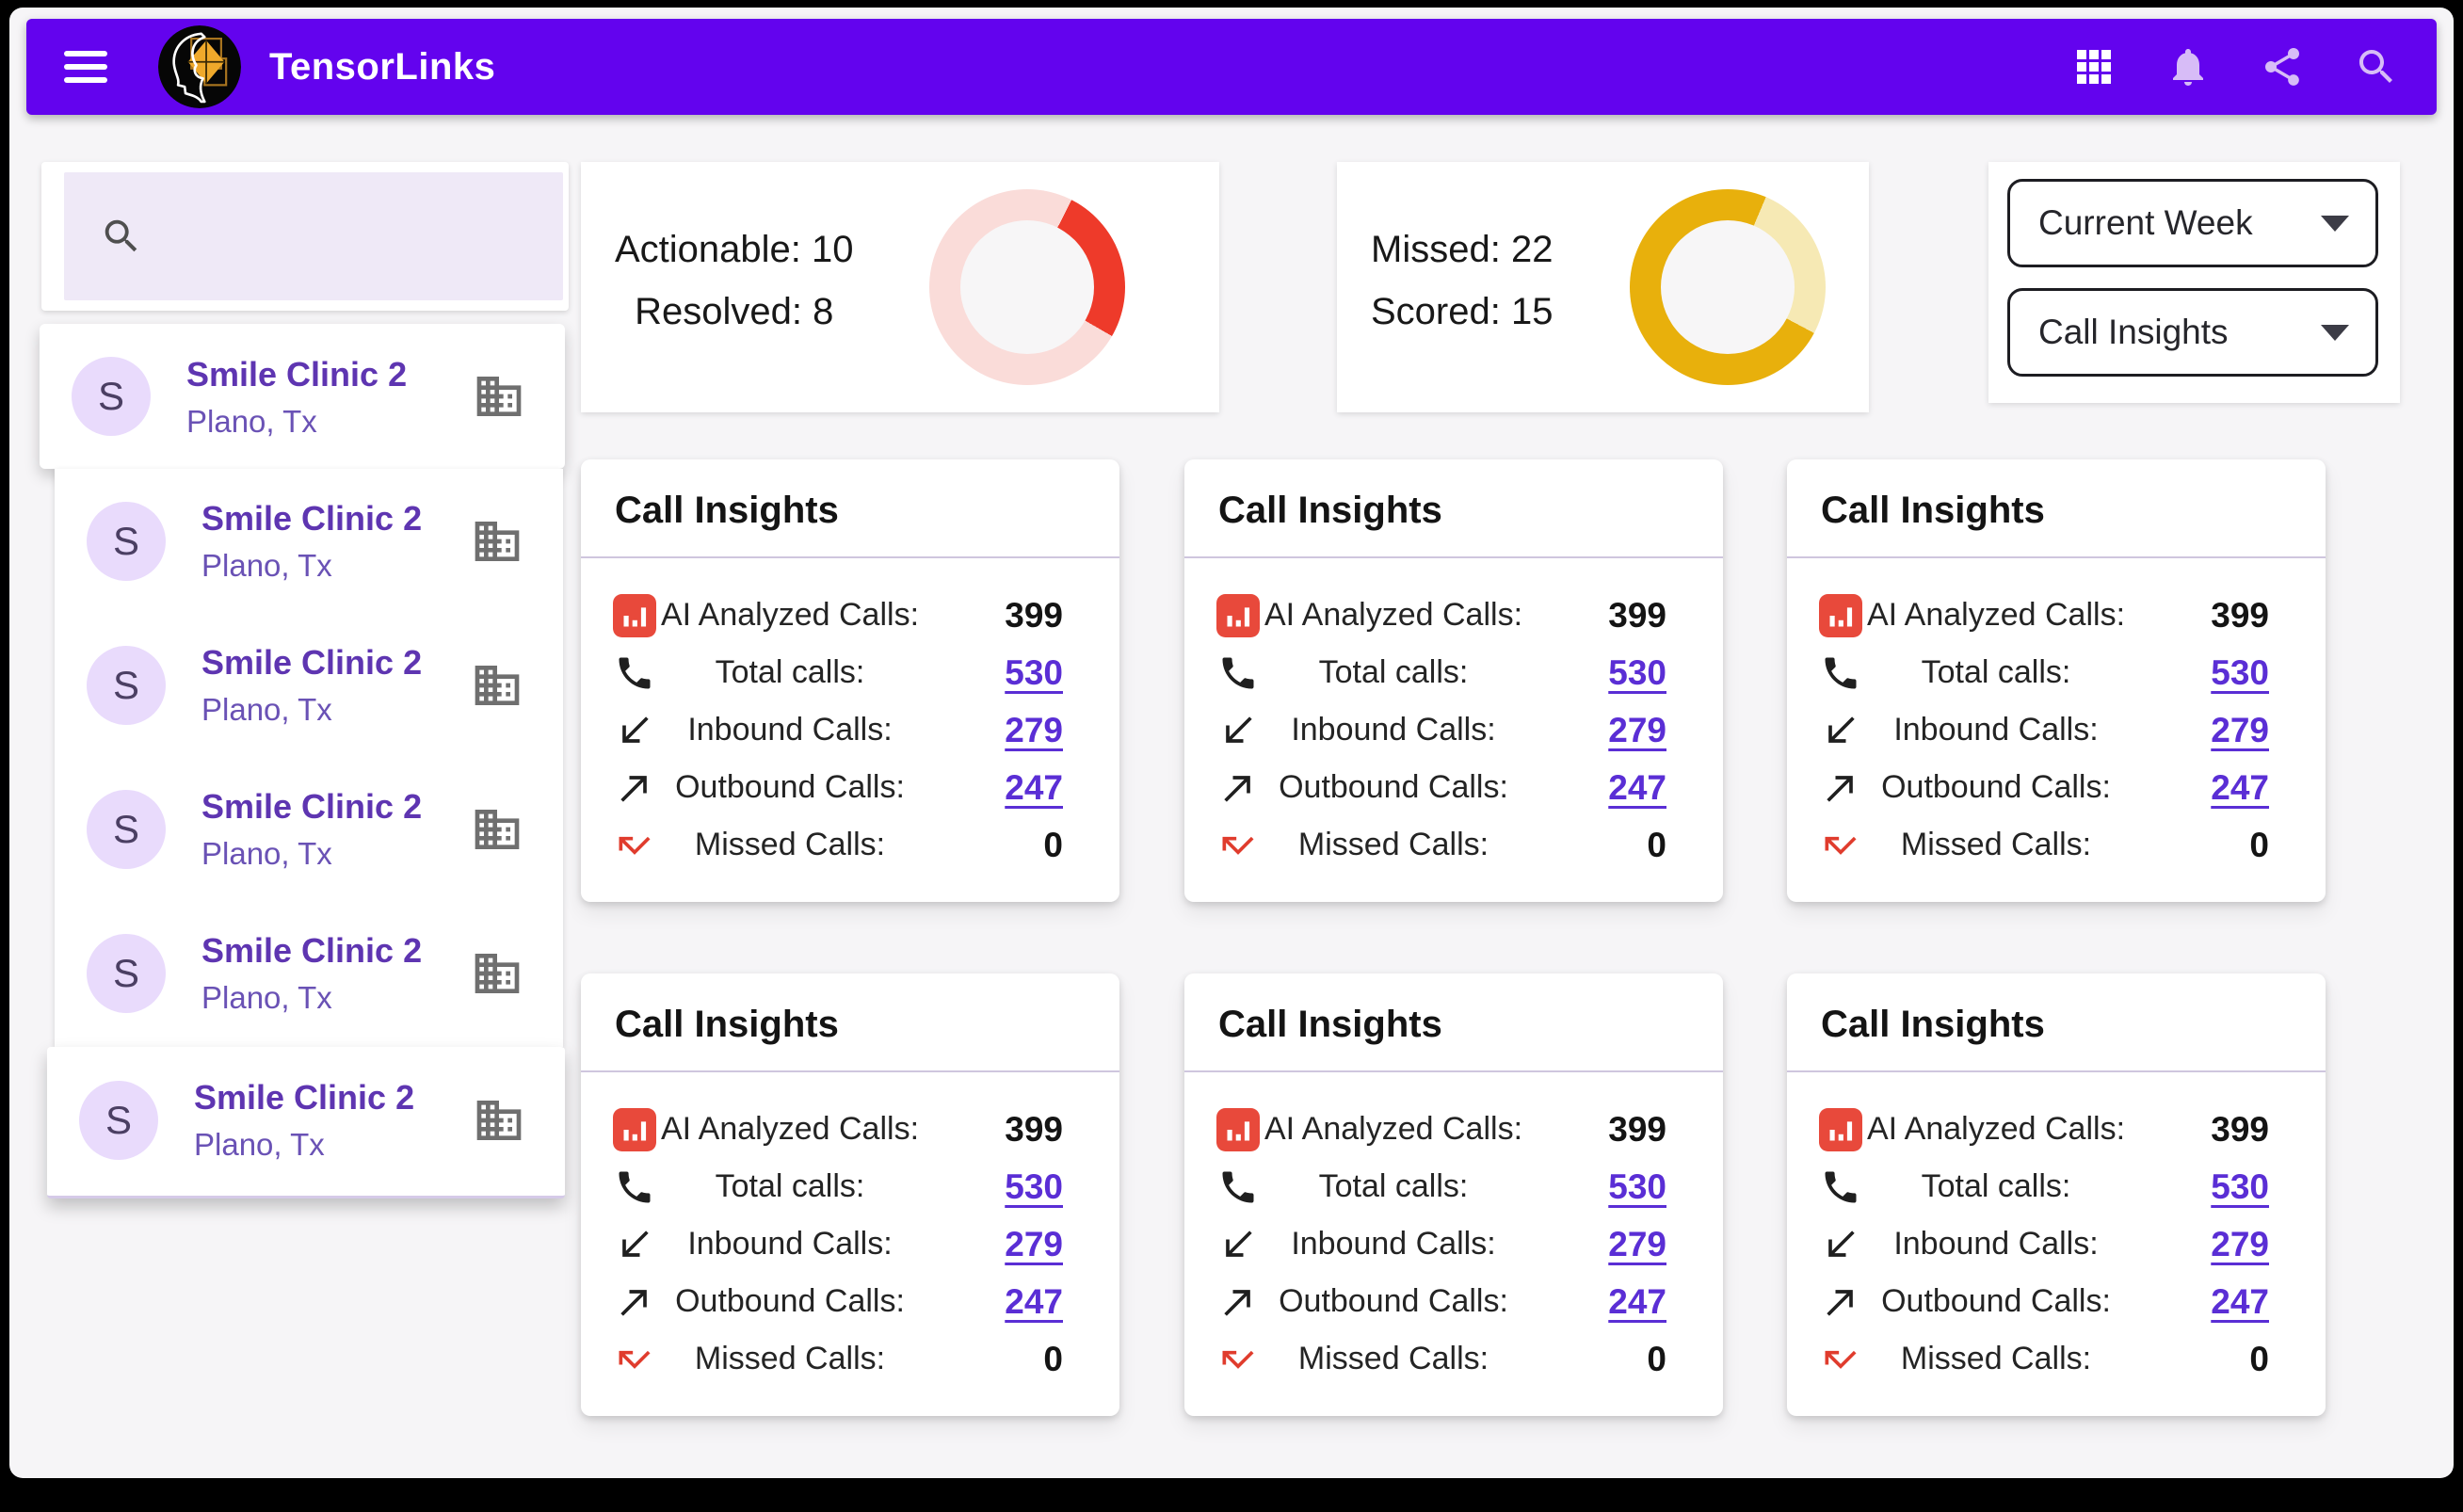 Image resolution: width=2463 pixels, height=1512 pixels. Describe the element at coordinates (2194, 282) in the screenshot. I see `filters-card: Current Week Call Insights` at that location.